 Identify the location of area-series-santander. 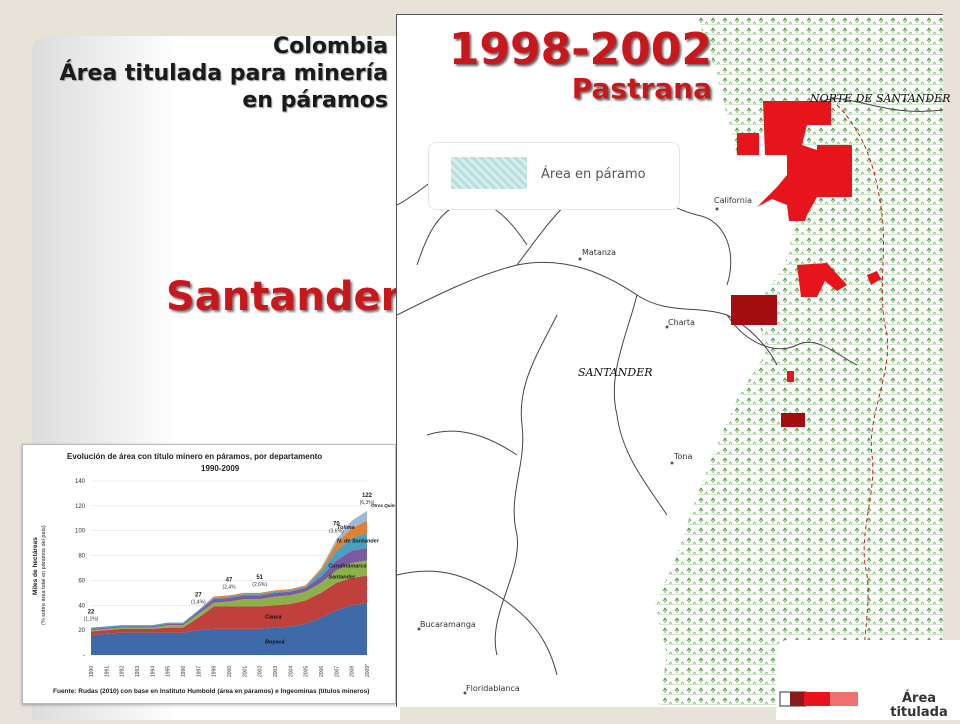
(229, 596).